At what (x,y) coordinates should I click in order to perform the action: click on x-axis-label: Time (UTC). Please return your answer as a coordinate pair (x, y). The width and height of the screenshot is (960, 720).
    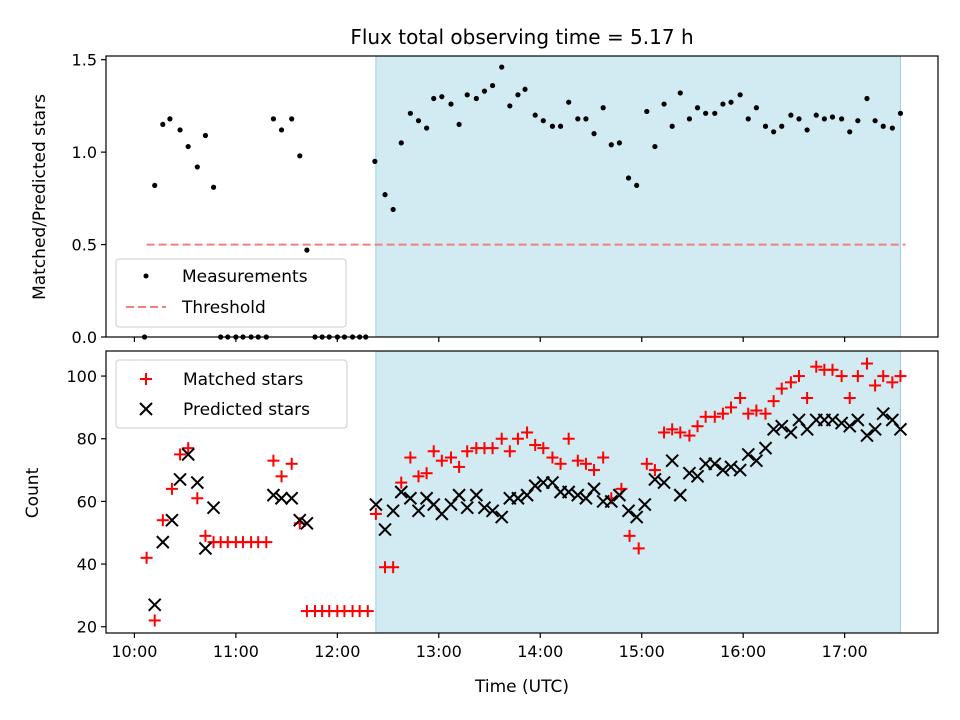
    Looking at the image, I should click on (521, 687).